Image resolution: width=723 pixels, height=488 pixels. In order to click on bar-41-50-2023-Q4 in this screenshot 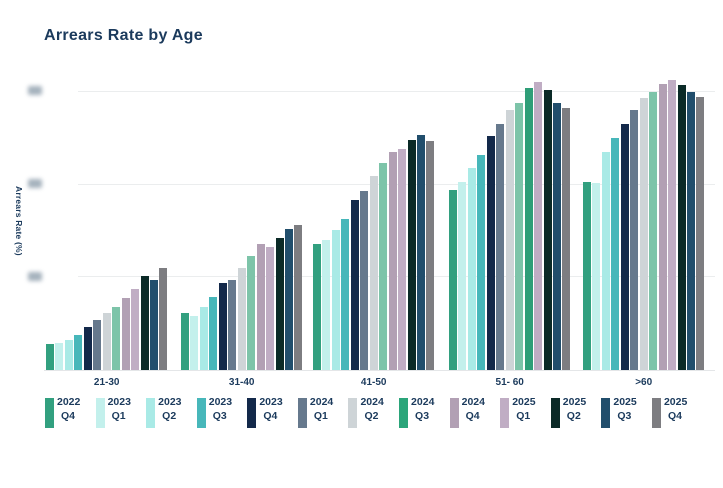, I will do `click(354, 285)`.